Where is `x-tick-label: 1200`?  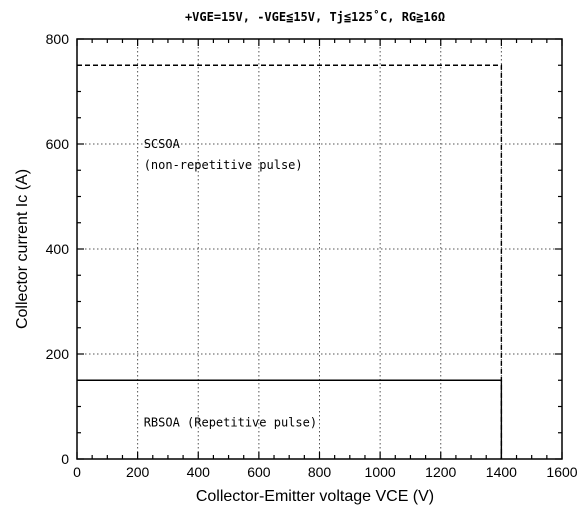 x-tick-label: 1200 is located at coordinates (440, 472).